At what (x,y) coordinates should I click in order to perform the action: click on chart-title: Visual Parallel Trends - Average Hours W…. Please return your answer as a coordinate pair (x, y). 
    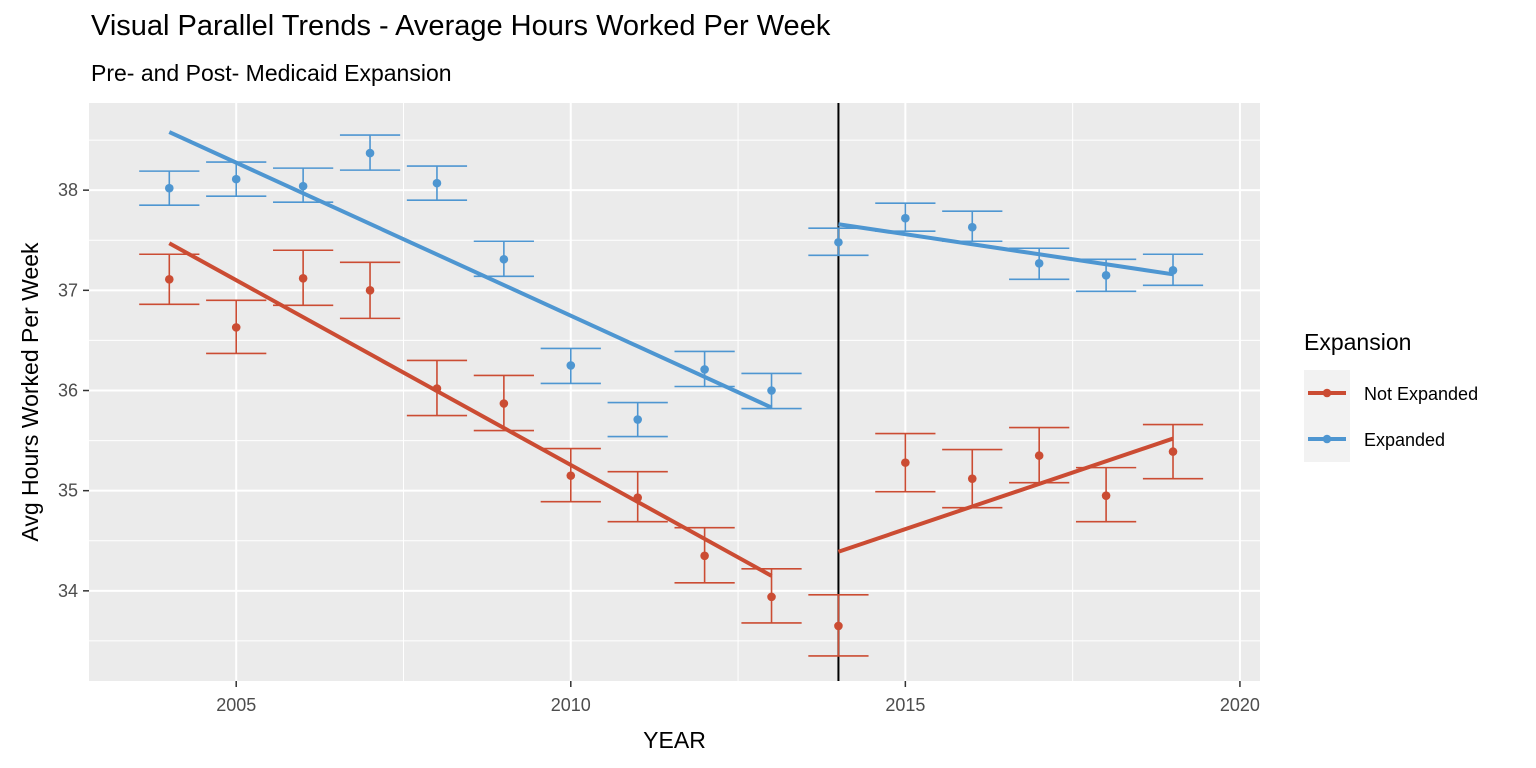
    Looking at the image, I should click on (461, 26).